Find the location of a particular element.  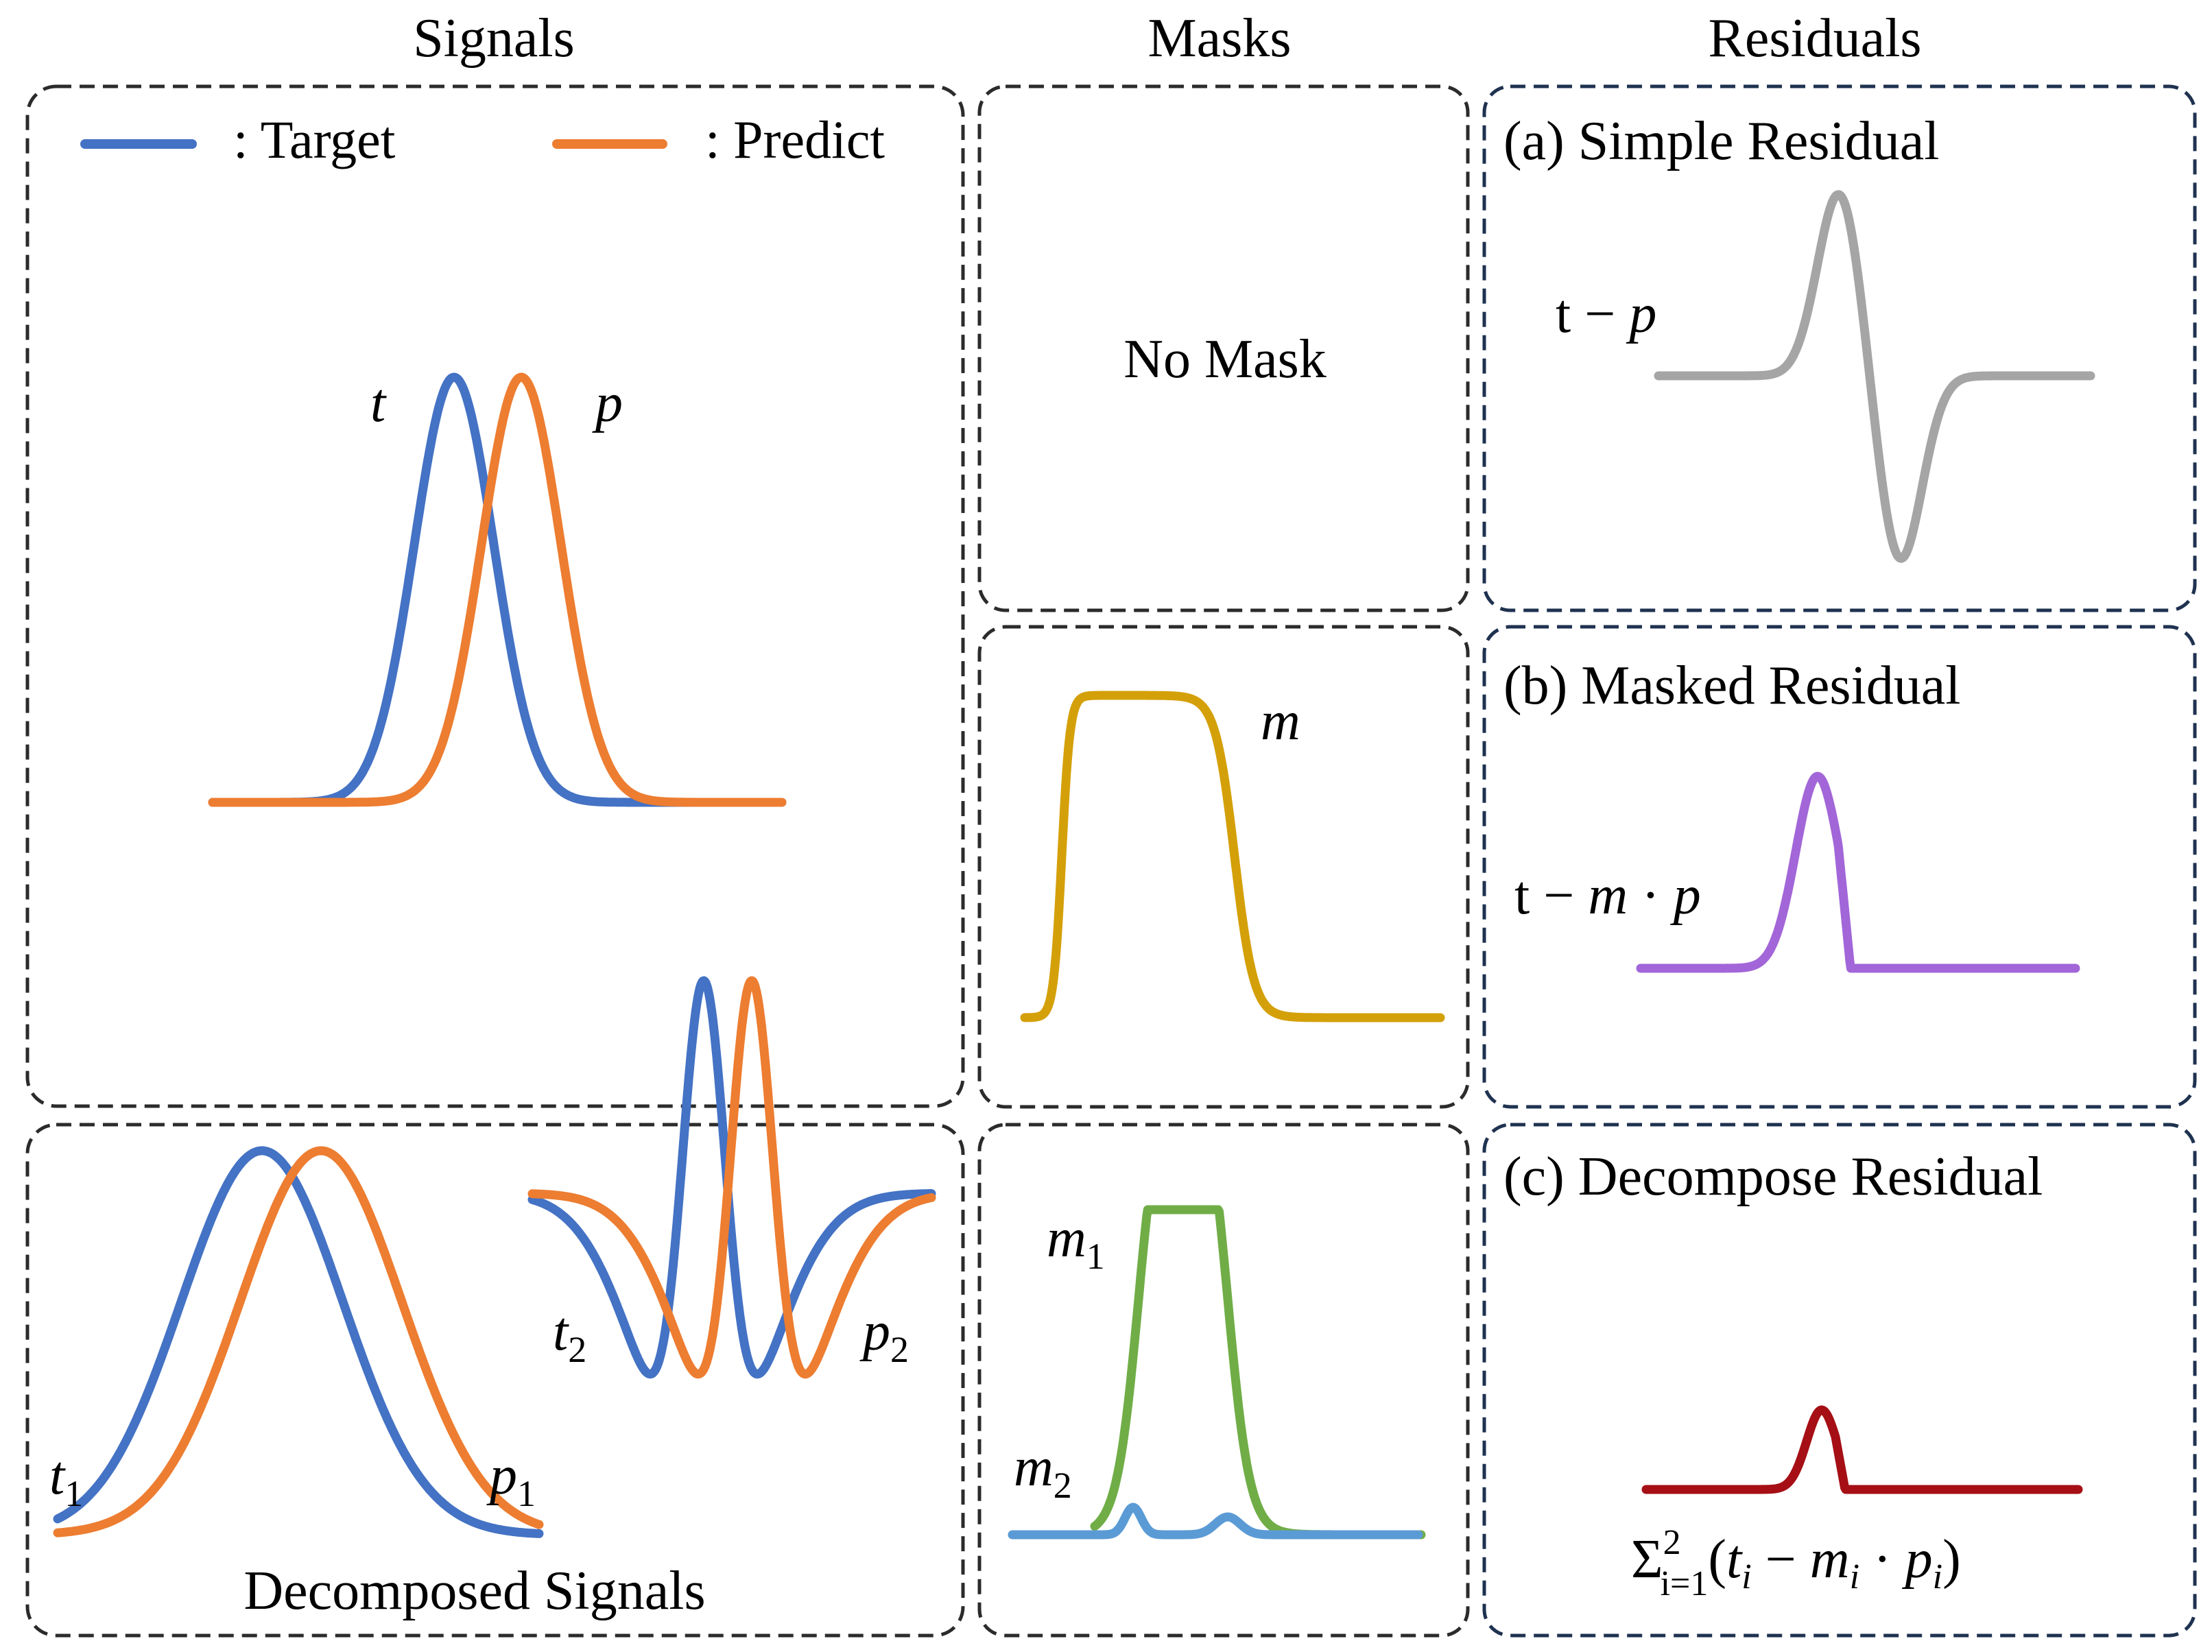

target-component-2-curve is located at coordinates (731, 1177).